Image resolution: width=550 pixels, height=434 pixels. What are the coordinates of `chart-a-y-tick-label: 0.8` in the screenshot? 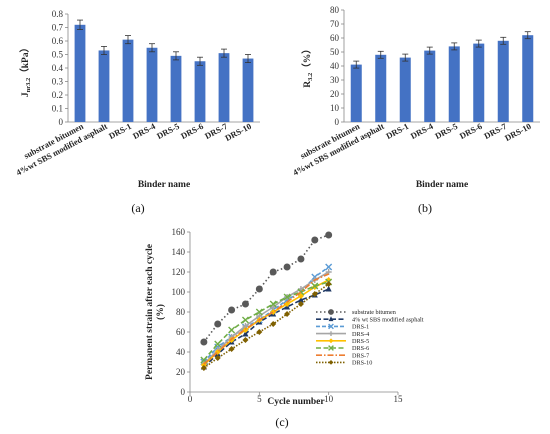 It's located at (58, 14).